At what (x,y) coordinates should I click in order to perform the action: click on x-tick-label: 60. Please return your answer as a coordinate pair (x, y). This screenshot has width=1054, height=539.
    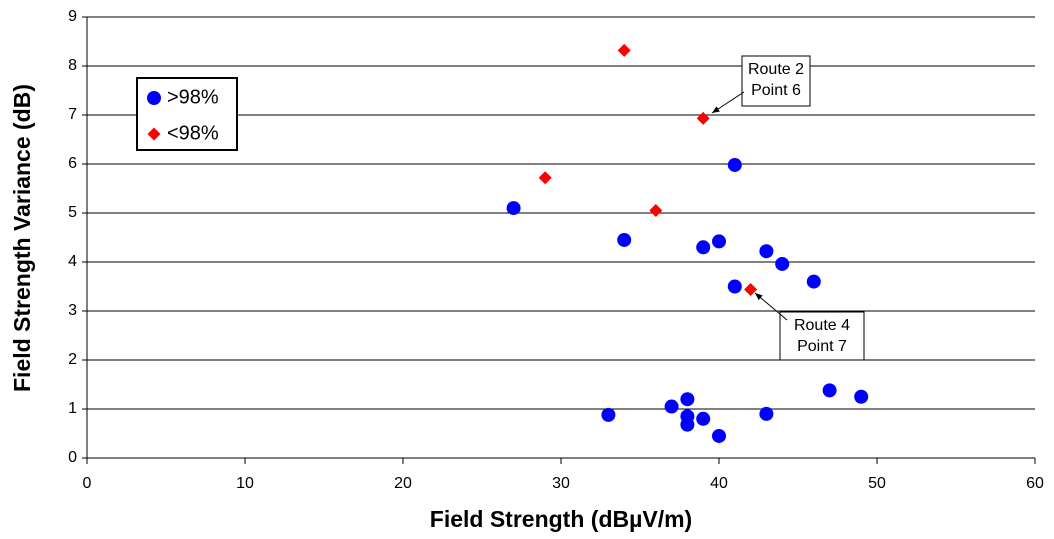
    Looking at the image, I should click on (1035, 483).